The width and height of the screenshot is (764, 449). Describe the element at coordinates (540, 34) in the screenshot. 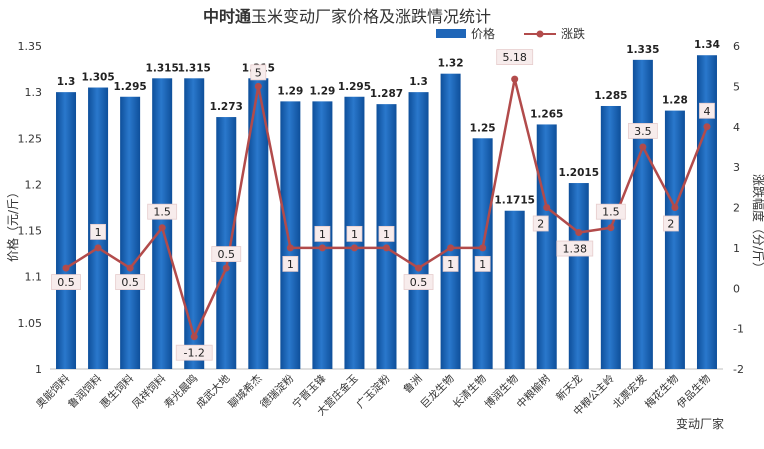

I see `legend-marker-change` at that location.